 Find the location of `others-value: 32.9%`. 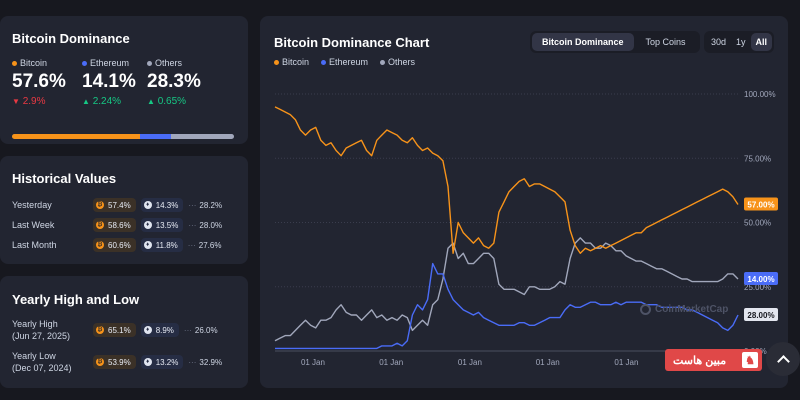

others-value: 32.9% is located at coordinates (211, 362).